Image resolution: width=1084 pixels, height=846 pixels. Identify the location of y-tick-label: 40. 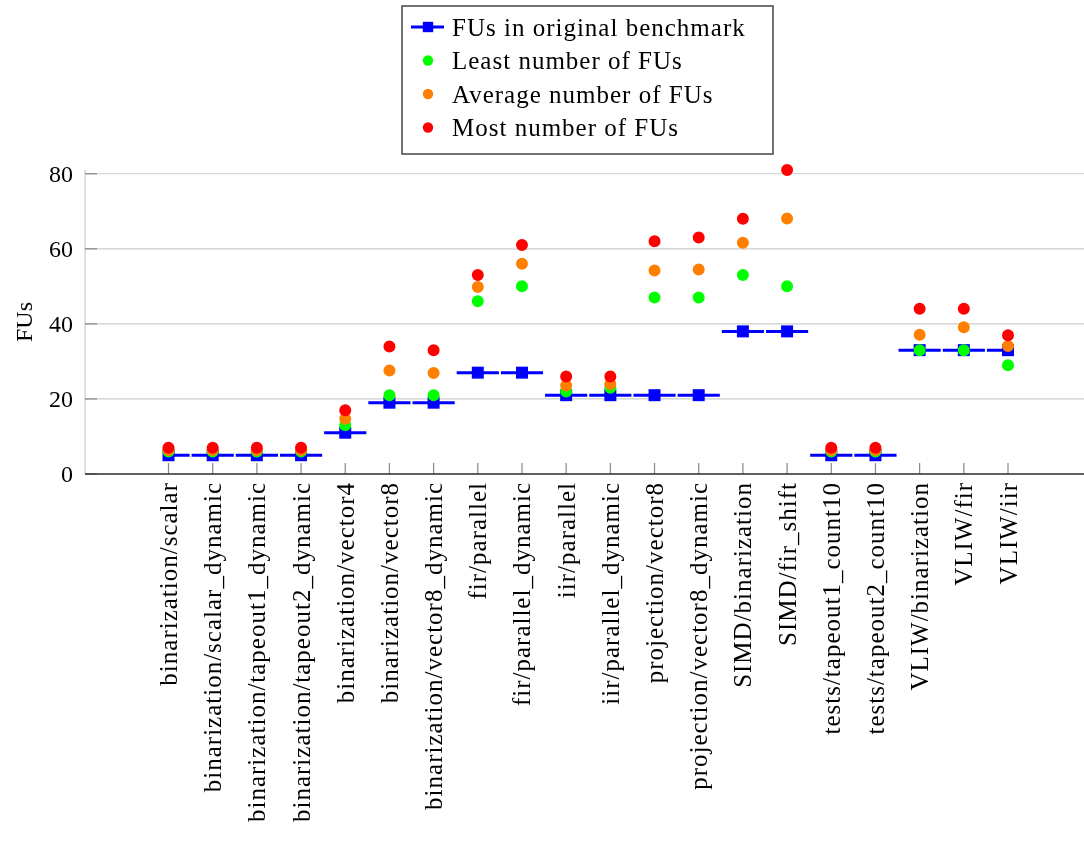
(61, 323).